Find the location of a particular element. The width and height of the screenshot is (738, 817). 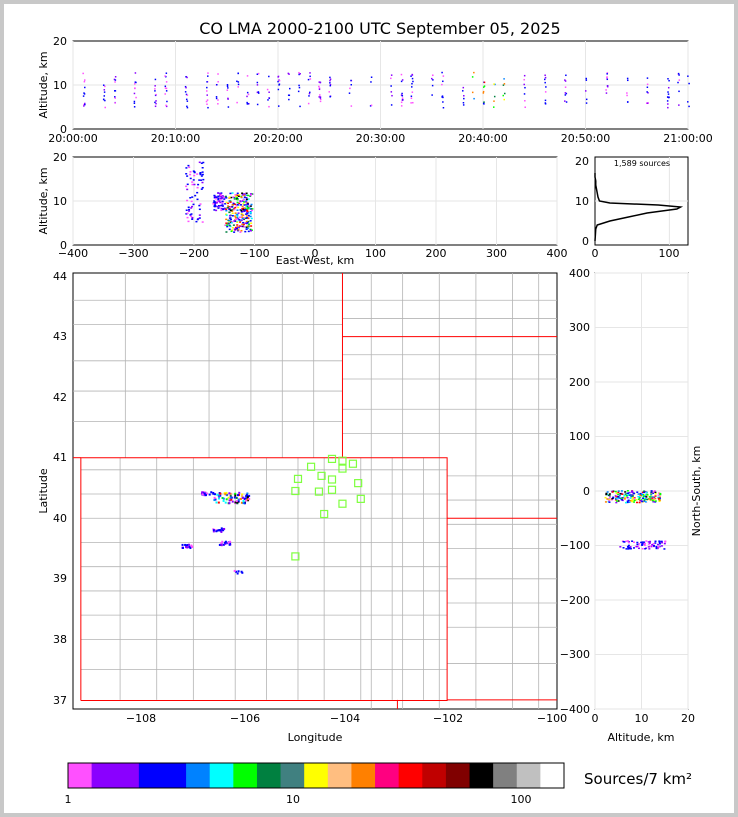

colorbar: 1 10 100 Sources/7 km² is located at coordinates (378, 784).